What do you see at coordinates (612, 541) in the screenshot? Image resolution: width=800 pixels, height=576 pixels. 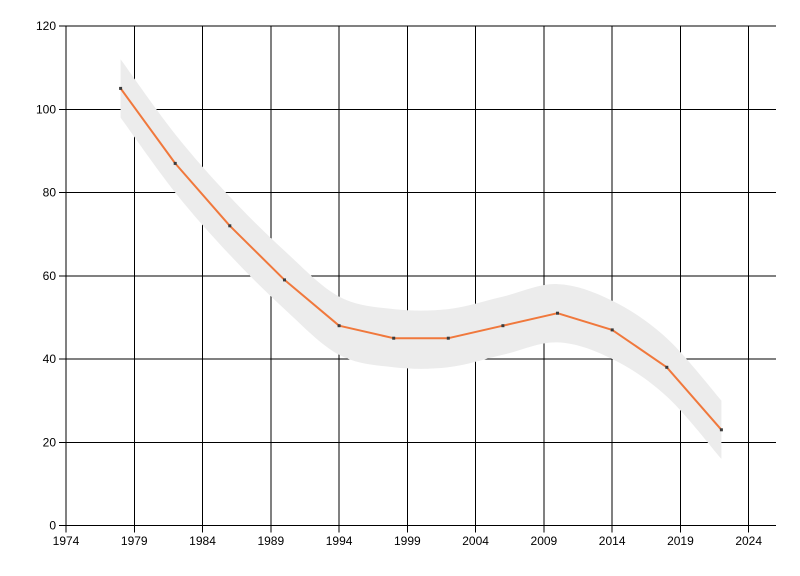 I see `x-tick-label: 2014` at bounding box center [612, 541].